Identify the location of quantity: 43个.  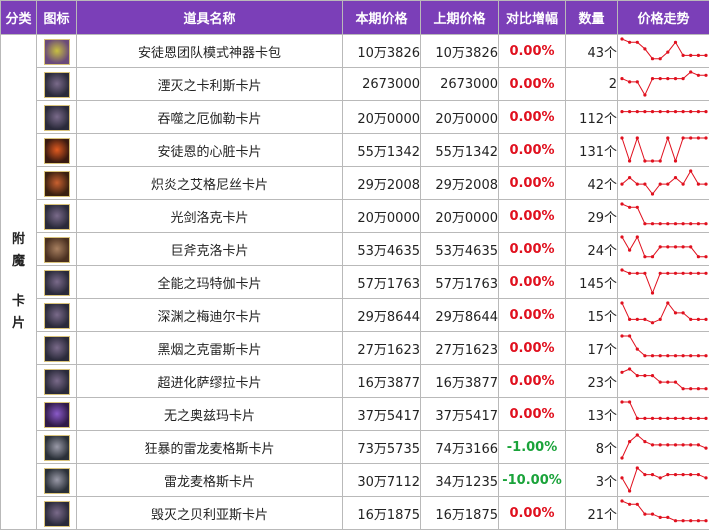
(592, 51).